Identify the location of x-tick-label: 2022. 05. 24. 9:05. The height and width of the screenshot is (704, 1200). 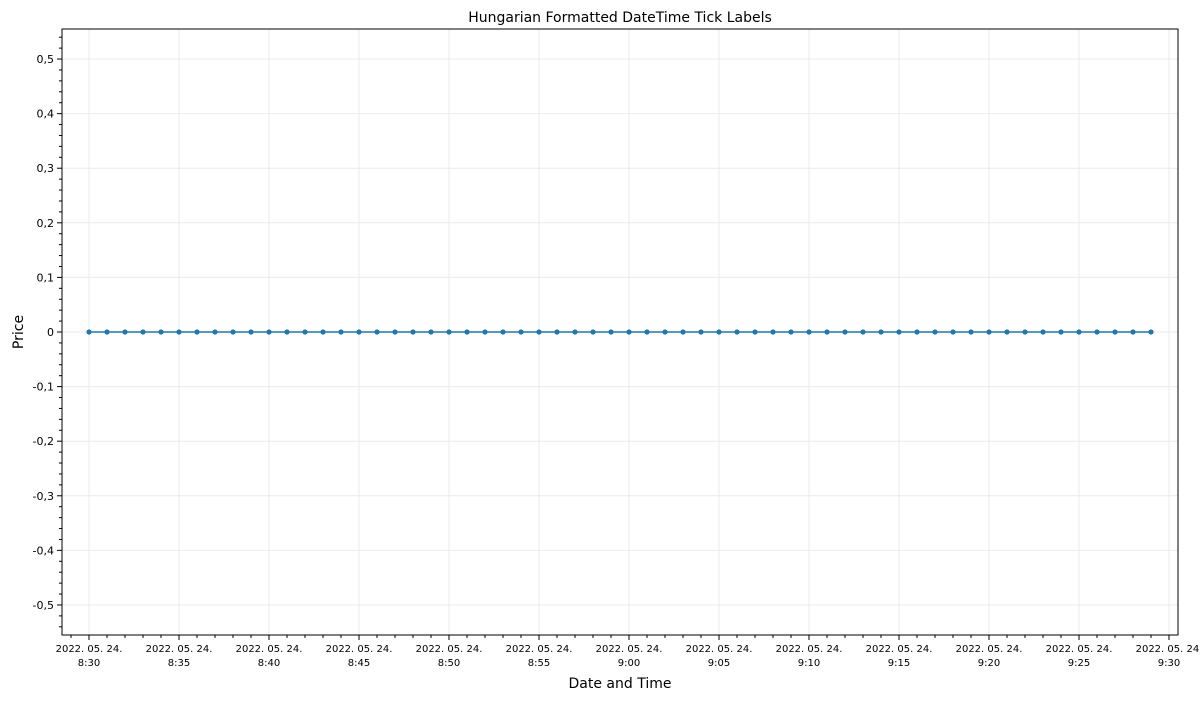
(719, 656).